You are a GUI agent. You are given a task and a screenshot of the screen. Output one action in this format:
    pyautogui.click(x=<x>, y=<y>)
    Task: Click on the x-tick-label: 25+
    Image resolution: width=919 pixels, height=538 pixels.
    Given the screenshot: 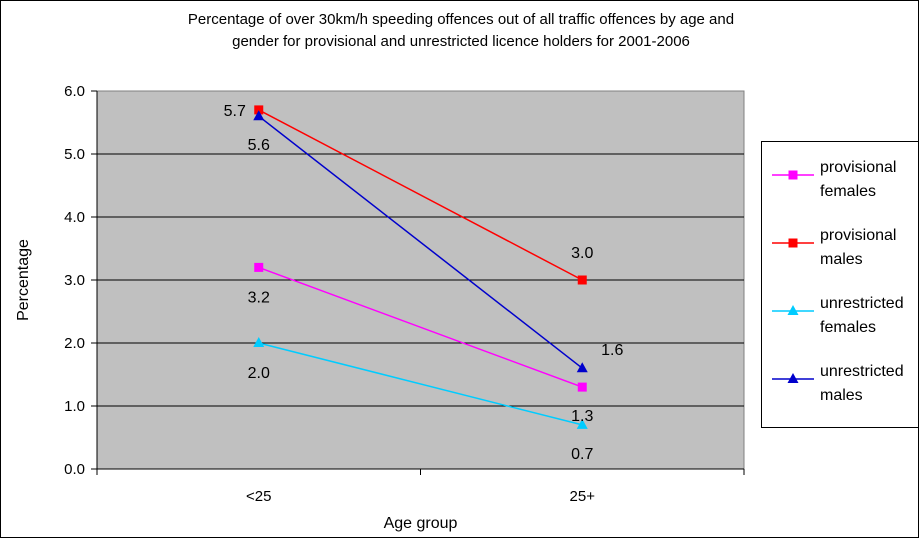 What is the action you would take?
    pyautogui.click(x=583, y=496)
    